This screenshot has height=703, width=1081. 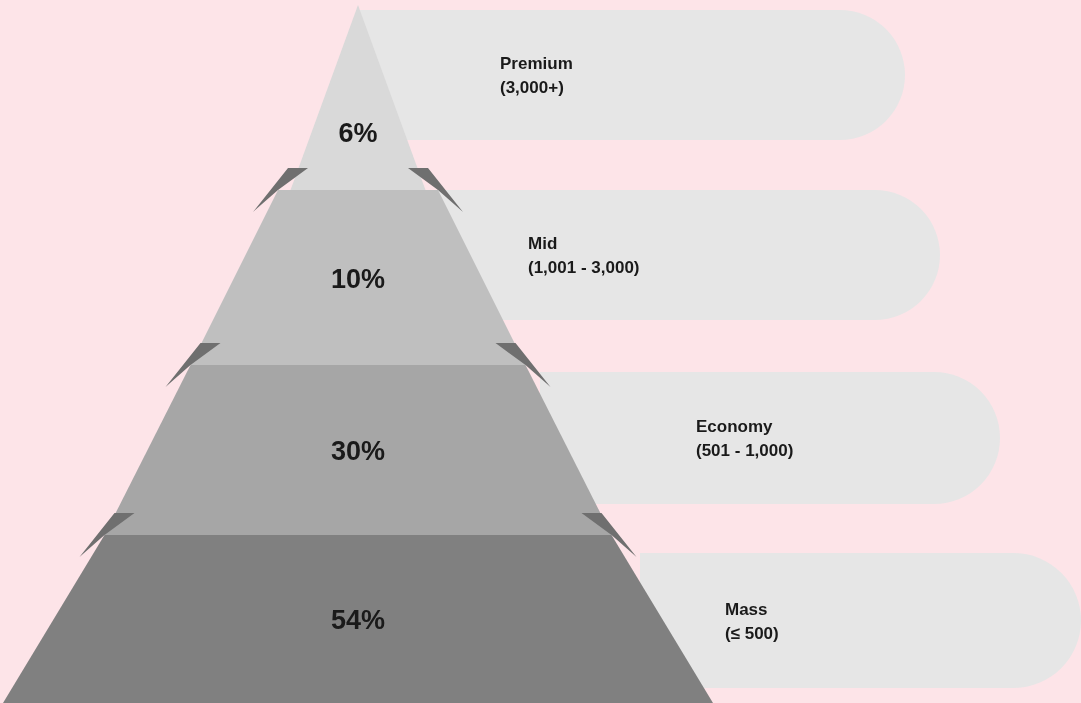 What do you see at coordinates (358, 451) in the screenshot?
I see `data-label: 30%` at bounding box center [358, 451].